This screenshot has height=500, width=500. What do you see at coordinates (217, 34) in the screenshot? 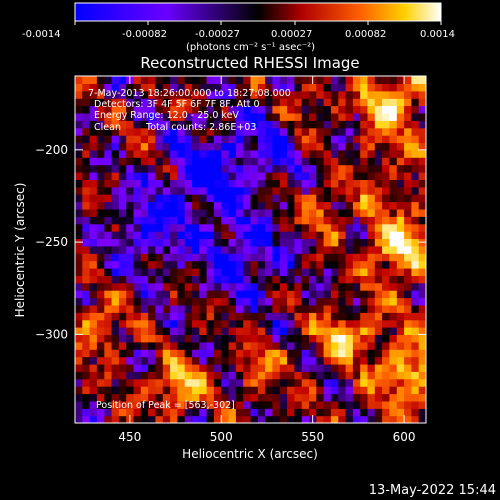
I see `colorbar-tick-label: -0.00027` at bounding box center [217, 34].